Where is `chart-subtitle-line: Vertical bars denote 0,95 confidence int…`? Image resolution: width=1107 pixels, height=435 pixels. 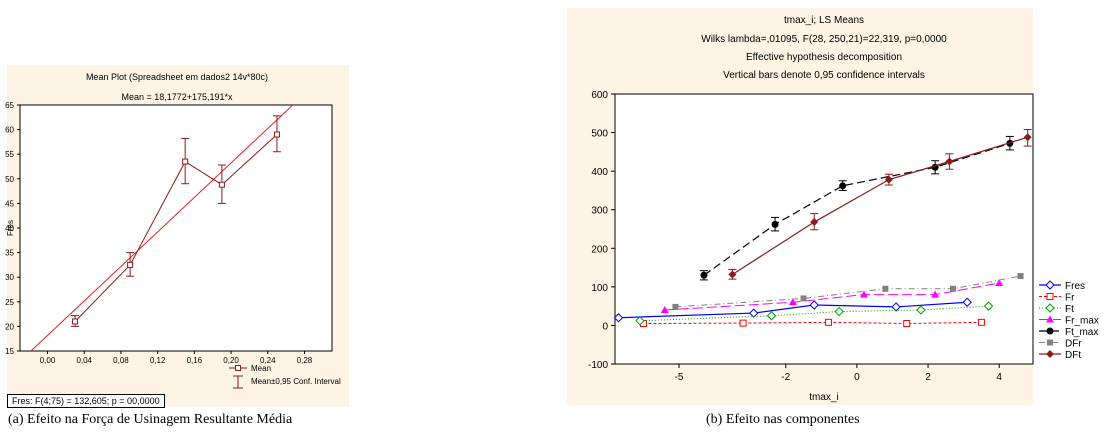
chart-subtitle-line: Vertical bars denote 0,95 confidence int… is located at coordinates (824, 75).